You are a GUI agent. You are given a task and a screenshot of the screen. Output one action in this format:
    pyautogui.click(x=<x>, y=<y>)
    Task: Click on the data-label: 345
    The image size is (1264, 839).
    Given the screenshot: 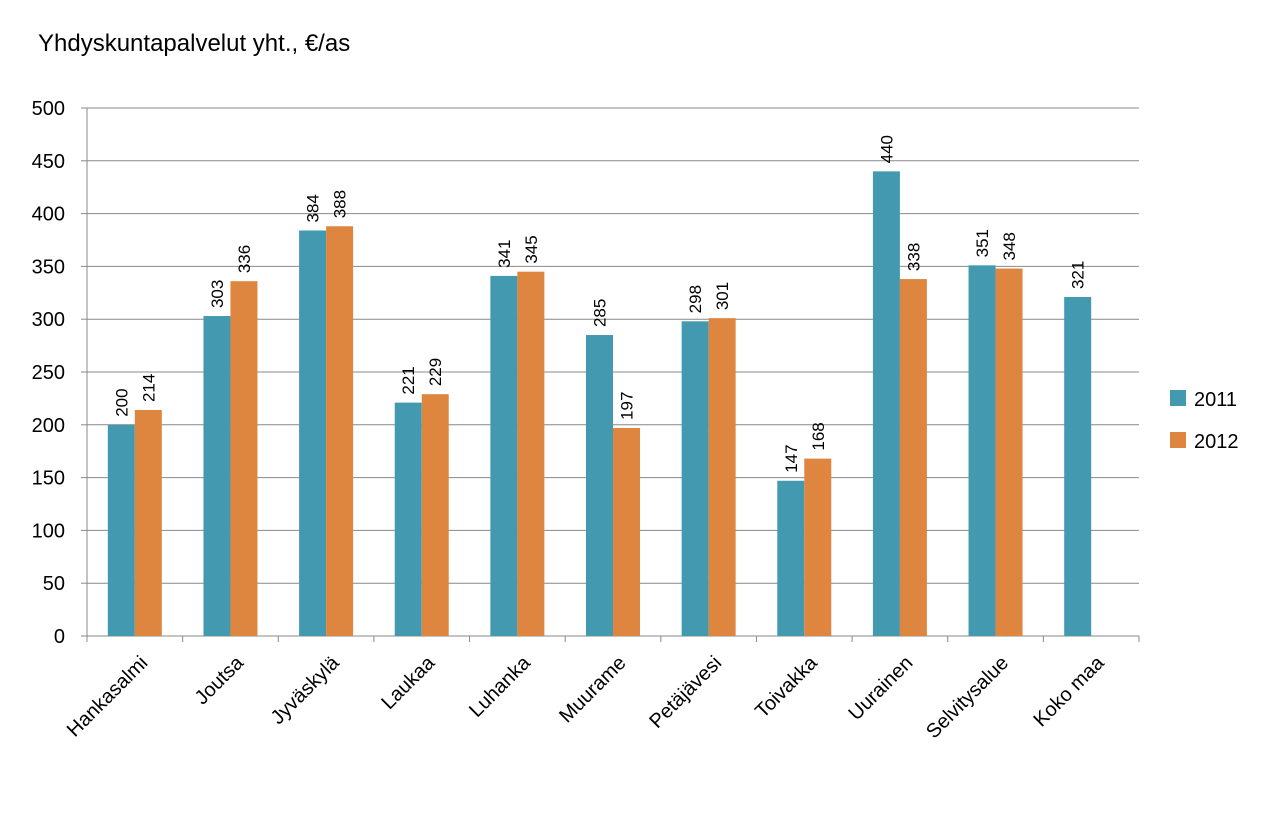 What is the action you would take?
    pyautogui.click(x=531, y=249)
    